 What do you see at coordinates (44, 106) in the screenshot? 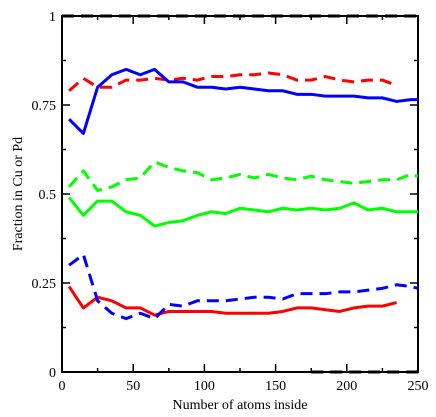
I see `y-tick-label: 0.75` at bounding box center [44, 106].